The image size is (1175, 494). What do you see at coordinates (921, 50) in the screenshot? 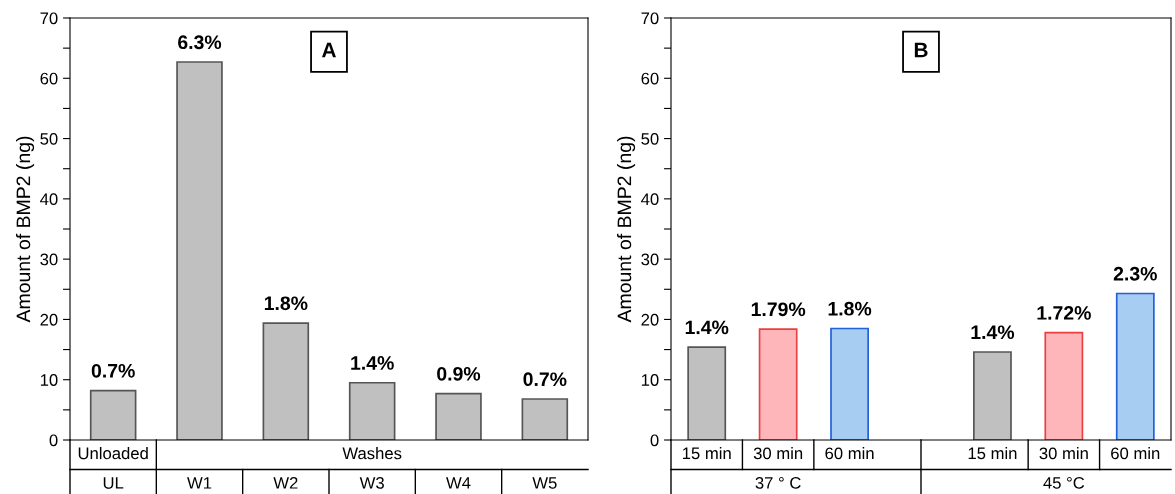
I see `text: B` at bounding box center [921, 50].